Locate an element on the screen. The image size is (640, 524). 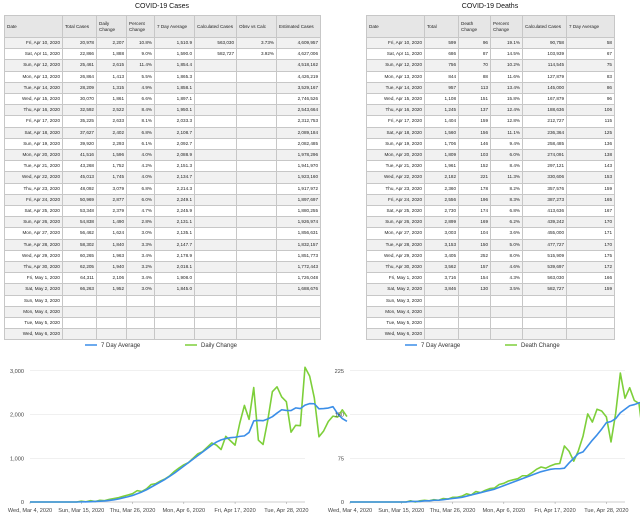
table-cell: 174 is located at coordinates (474, 211).